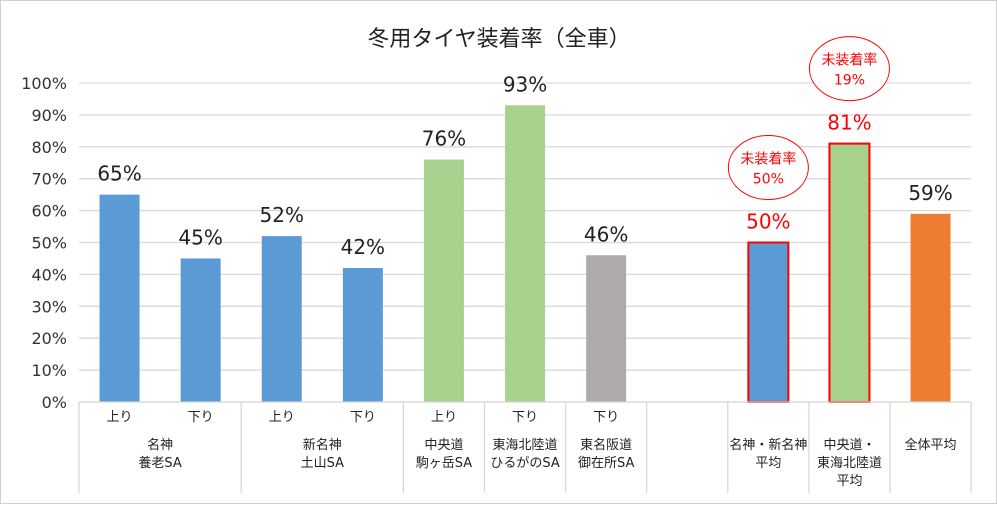 Image resolution: width=997 pixels, height=505 pixels. Describe the element at coordinates (49, 179) in the screenshot. I see `y-tick-label: 70%` at that location.